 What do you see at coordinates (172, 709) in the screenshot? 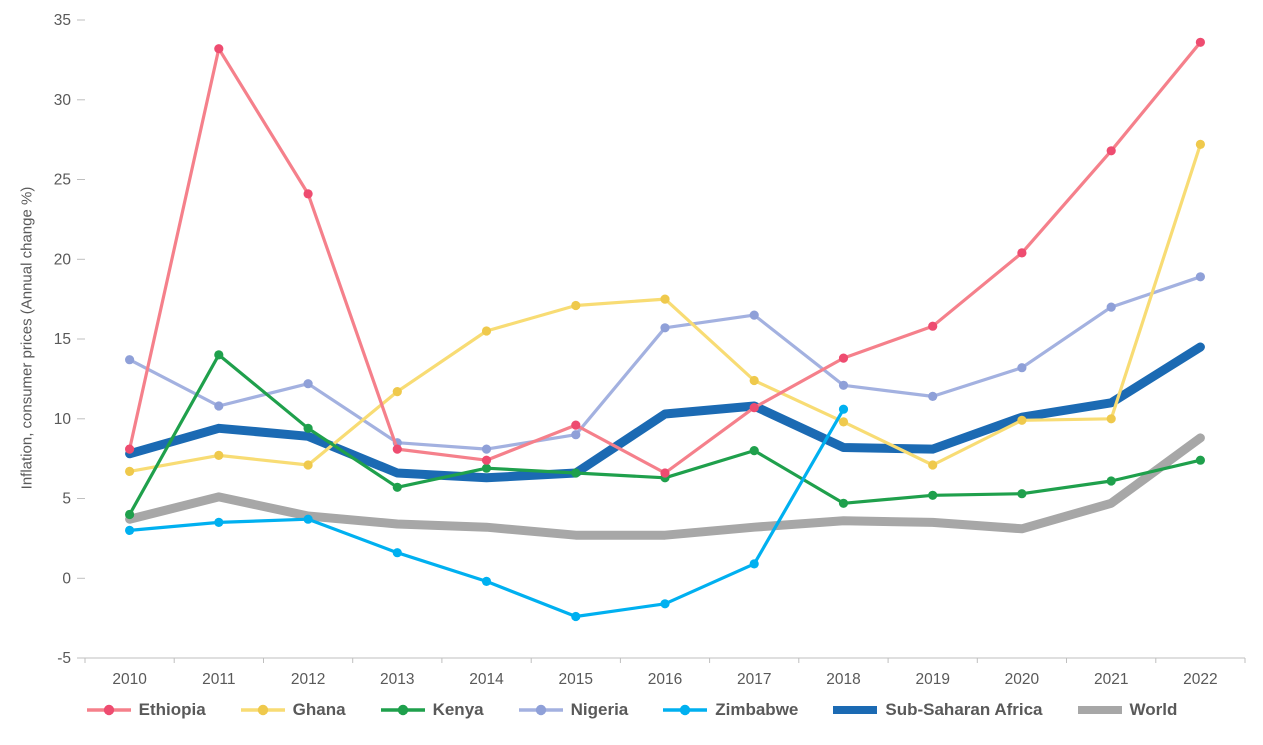
I see `legend-label-ethiopia: Ethiopia` at bounding box center [172, 709].